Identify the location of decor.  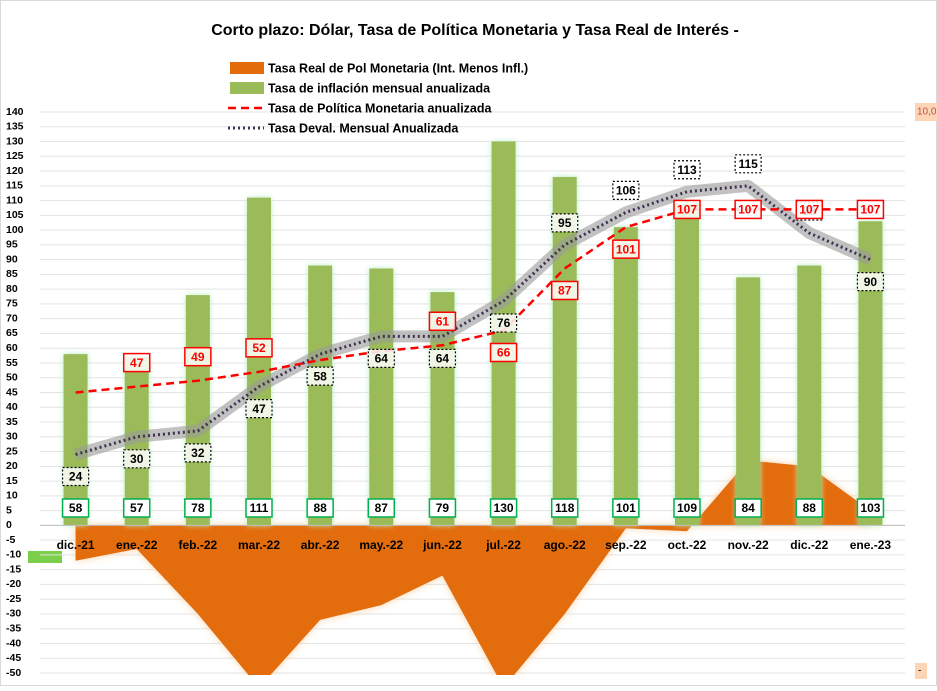
(45, 557).